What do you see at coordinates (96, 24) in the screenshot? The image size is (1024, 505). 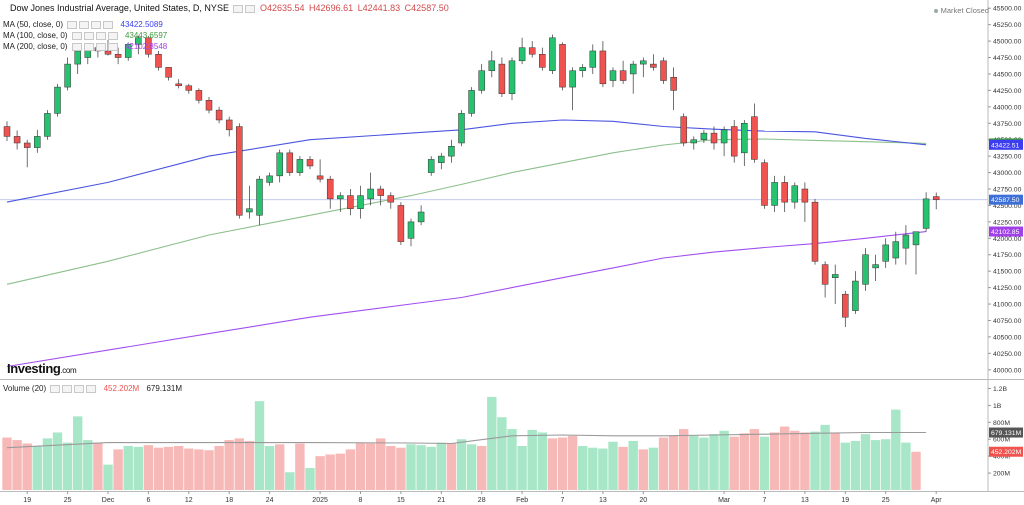 I see `ma50-remove-icon` at bounding box center [96, 24].